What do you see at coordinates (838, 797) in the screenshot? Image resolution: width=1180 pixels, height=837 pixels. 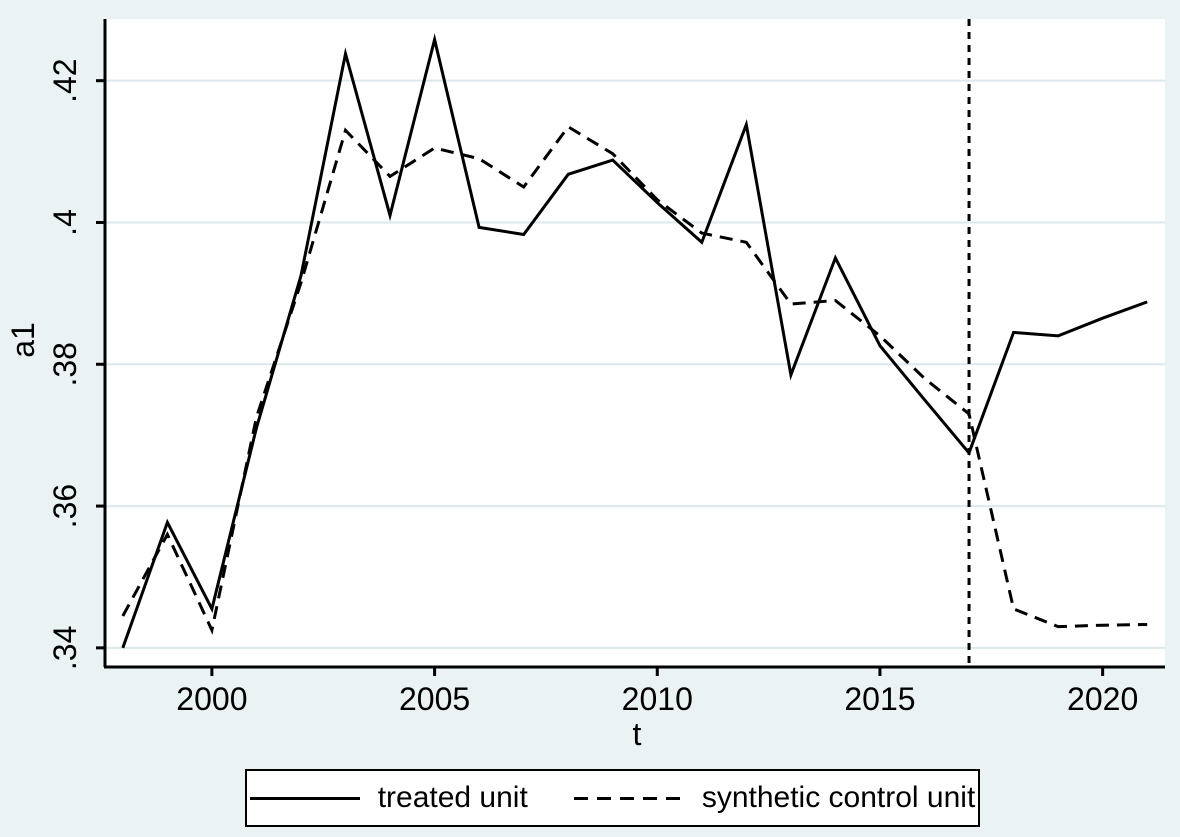 I see `legend-label-synthetic: synthetic control unit` at bounding box center [838, 797].